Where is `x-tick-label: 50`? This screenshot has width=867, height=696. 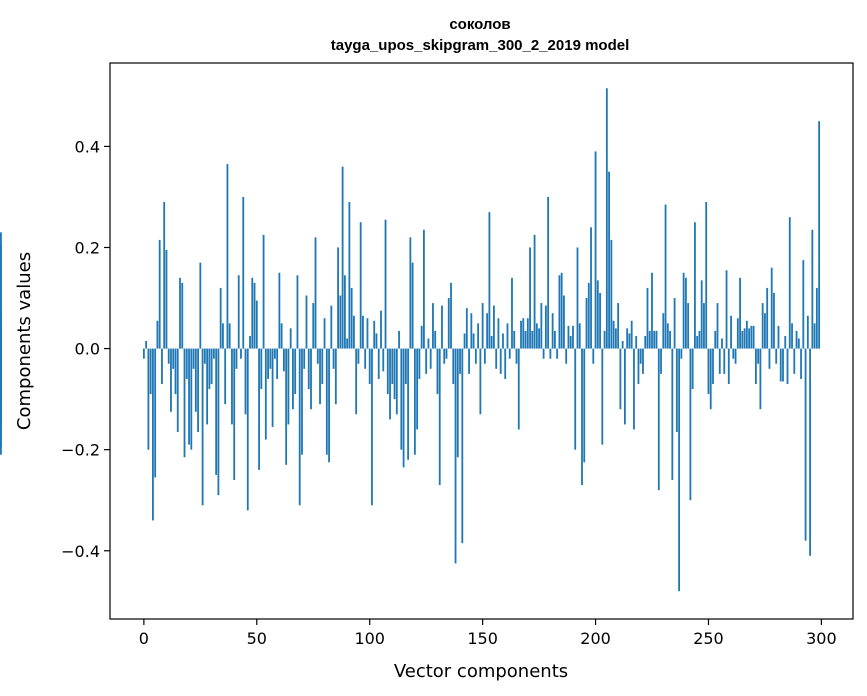 x-tick-label: 50 is located at coordinates (257, 638).